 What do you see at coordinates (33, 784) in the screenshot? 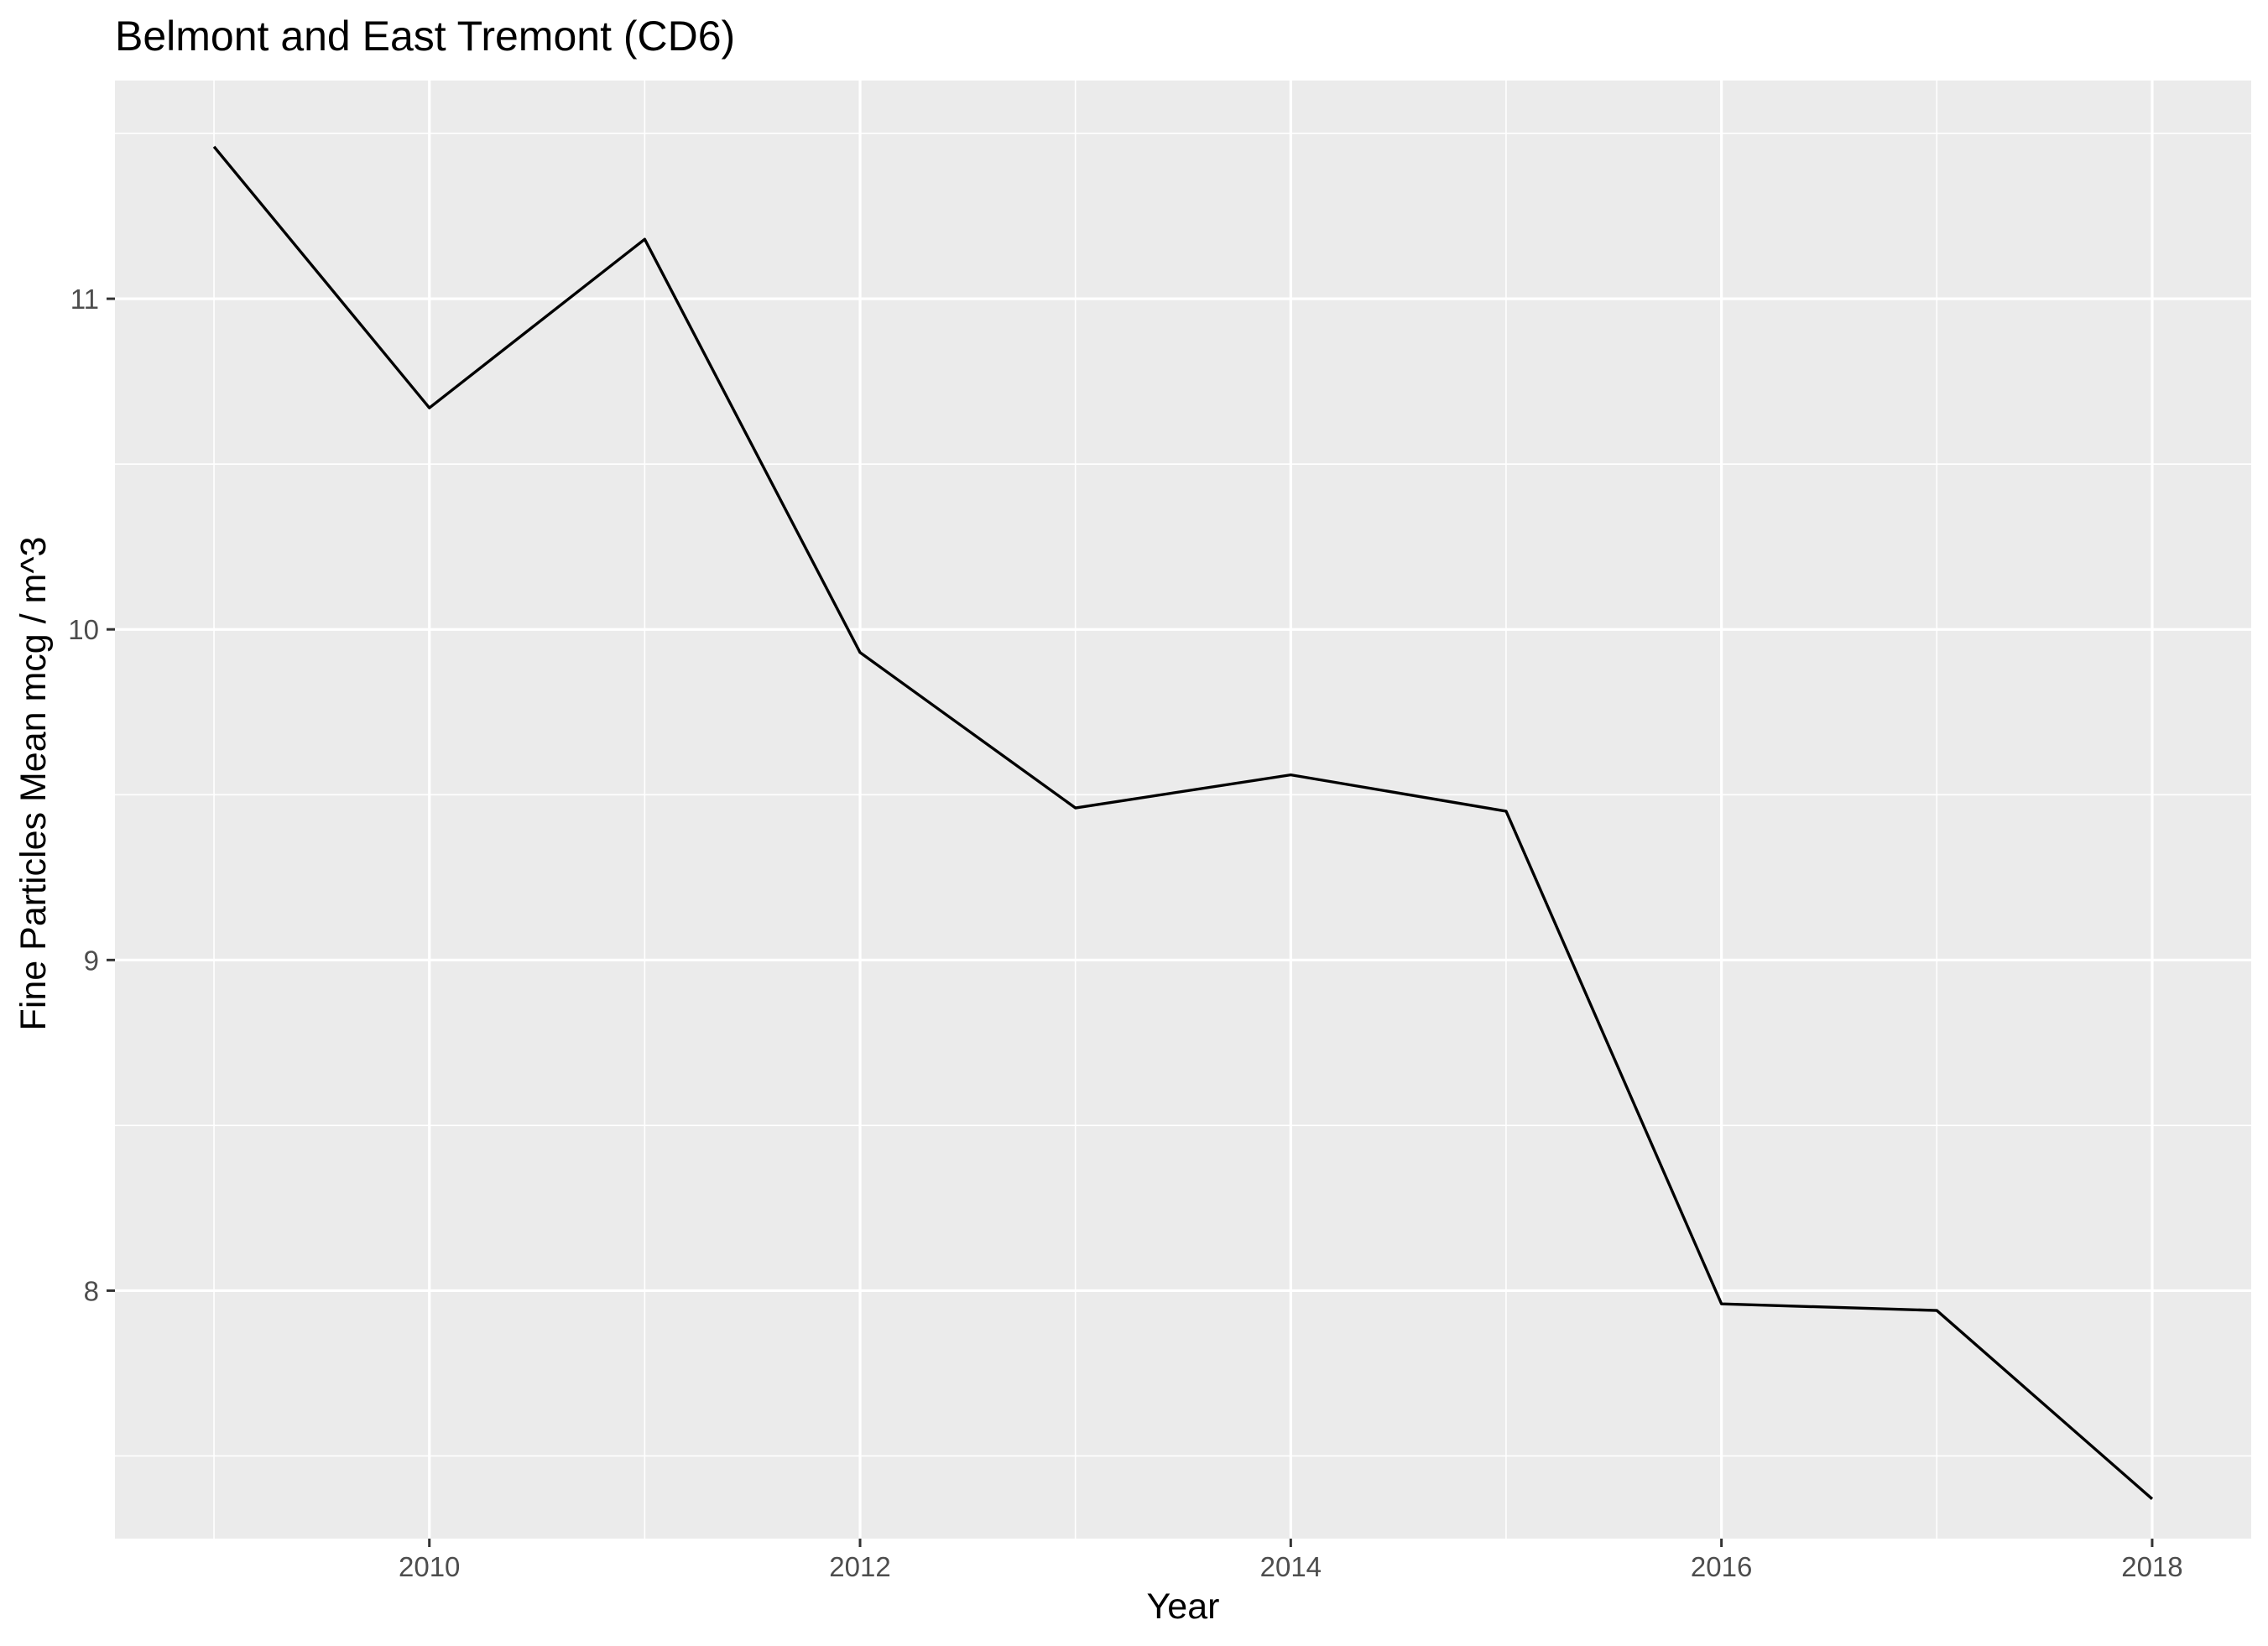
I see `y-axis-title: Fine Particles Mean mcg / m^3` at bounding box center [33, 784].